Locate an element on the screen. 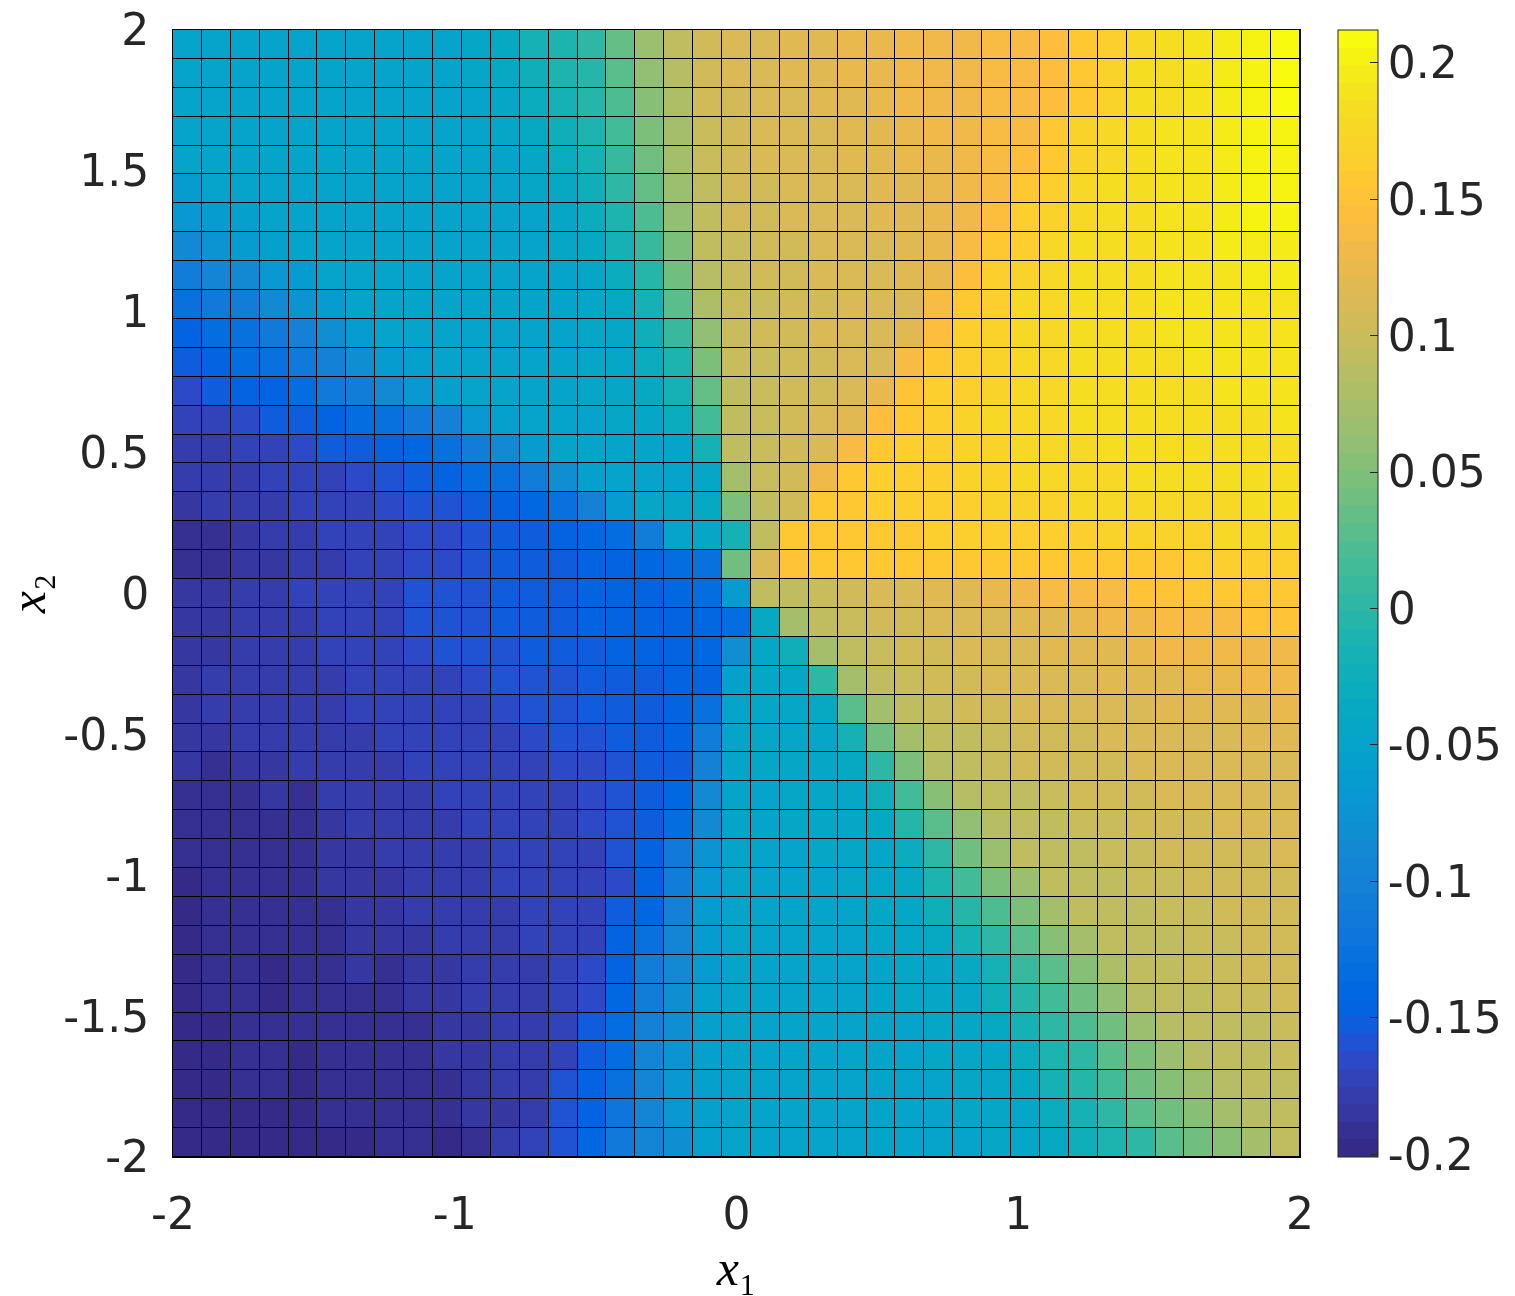 This screenshot has height=1296, width=1515. y-axis-title: x₂ is located at coordinates (28, 594).